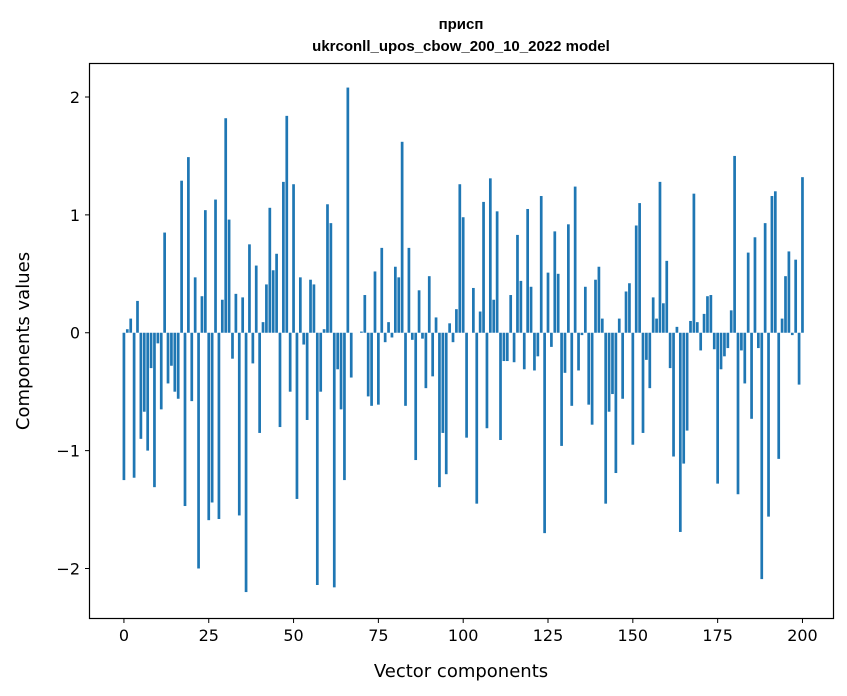  I want to click on x-tick-label: 0, so click(124, 635).